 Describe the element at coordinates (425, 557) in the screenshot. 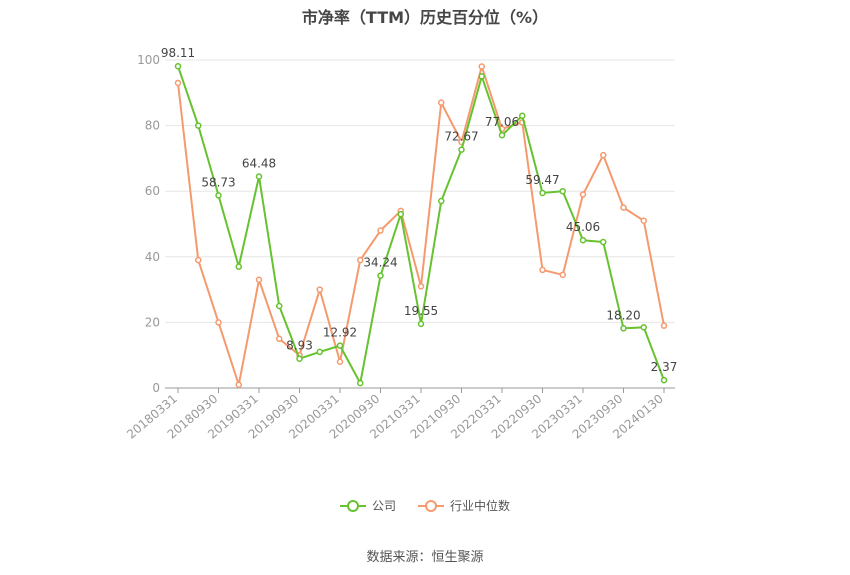

I see `source-note: 数据来源：恒生聚源` at that location.